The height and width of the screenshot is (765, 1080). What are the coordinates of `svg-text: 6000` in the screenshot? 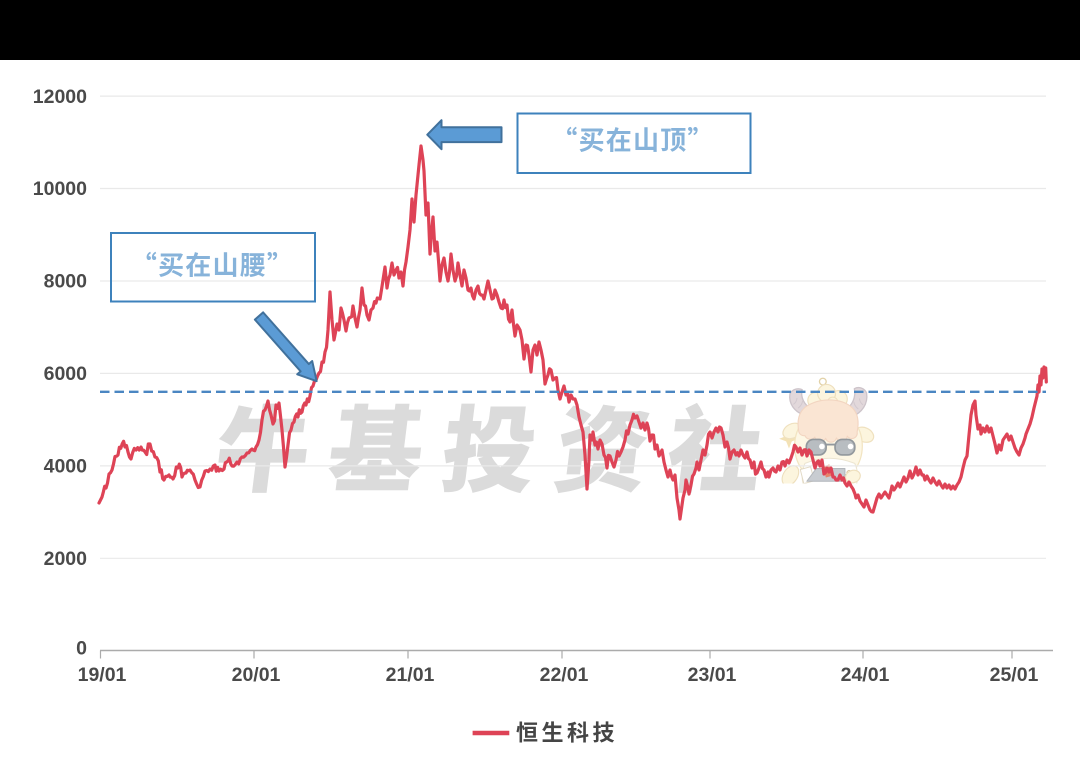 It's located at (66, 374).